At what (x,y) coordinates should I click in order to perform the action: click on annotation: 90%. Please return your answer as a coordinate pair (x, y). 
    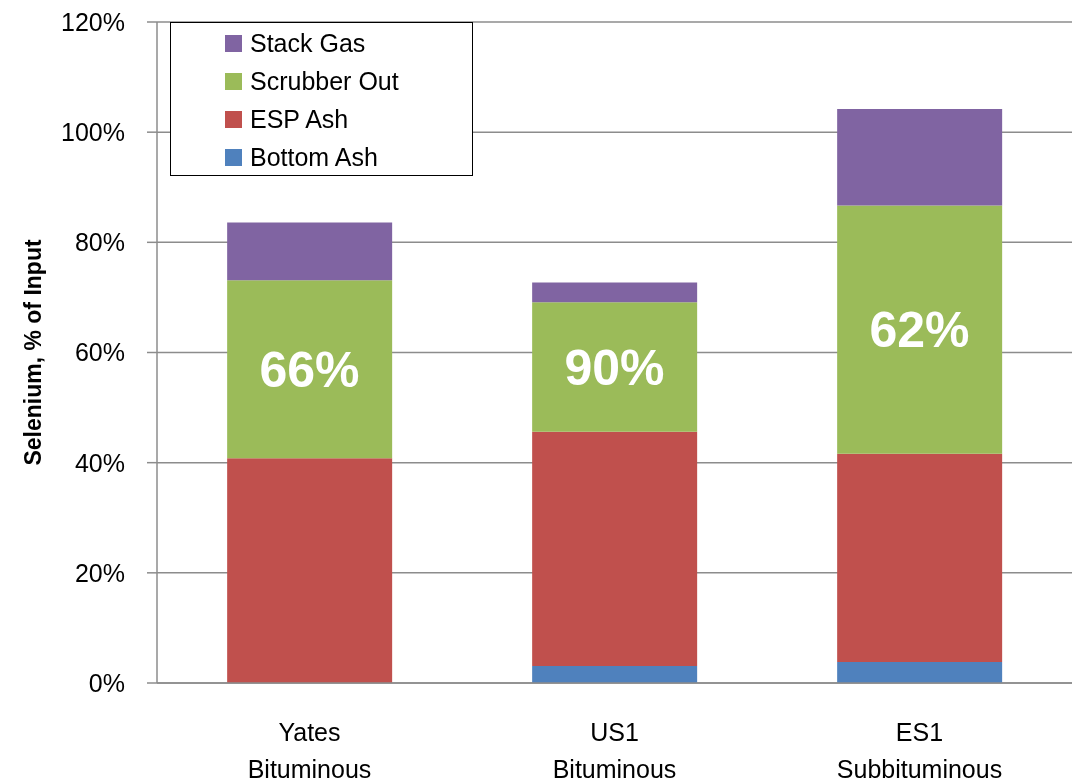
    Looking at the image, I should click on (614, 367).